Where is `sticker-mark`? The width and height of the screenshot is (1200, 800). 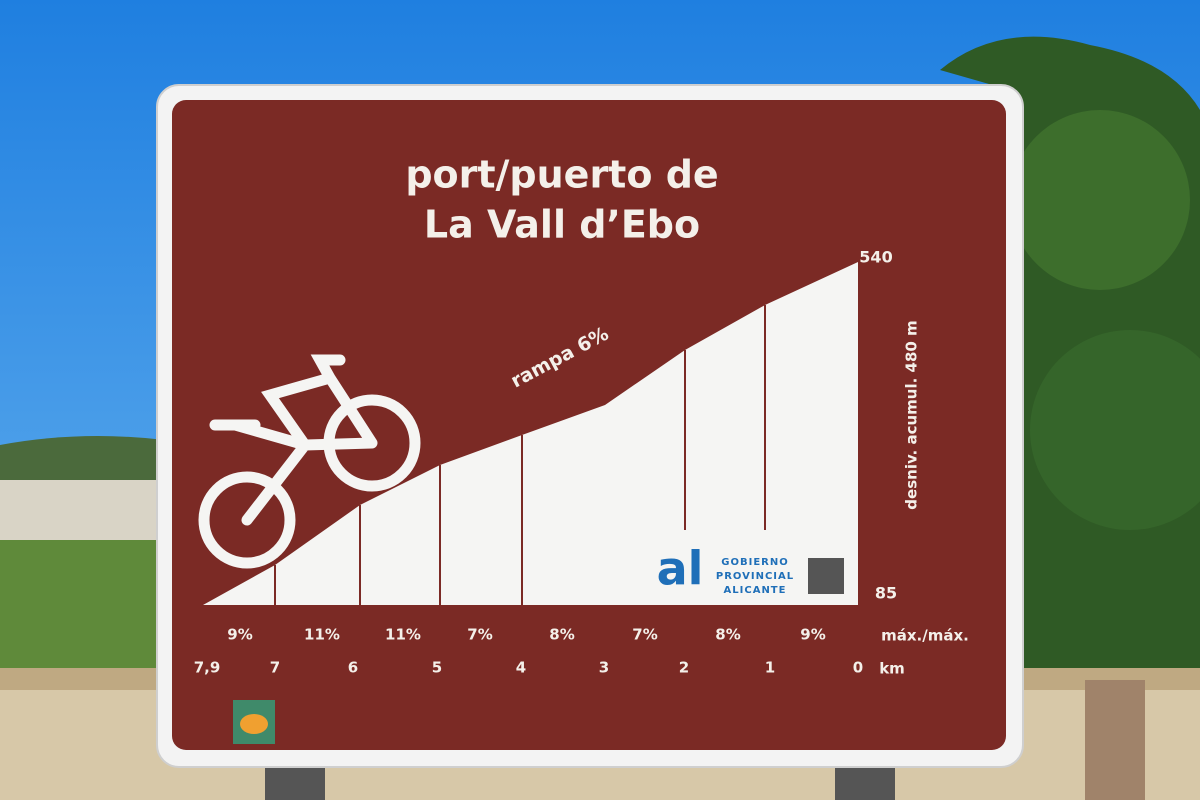
sticker-mark is located at coordinates (254, 724).